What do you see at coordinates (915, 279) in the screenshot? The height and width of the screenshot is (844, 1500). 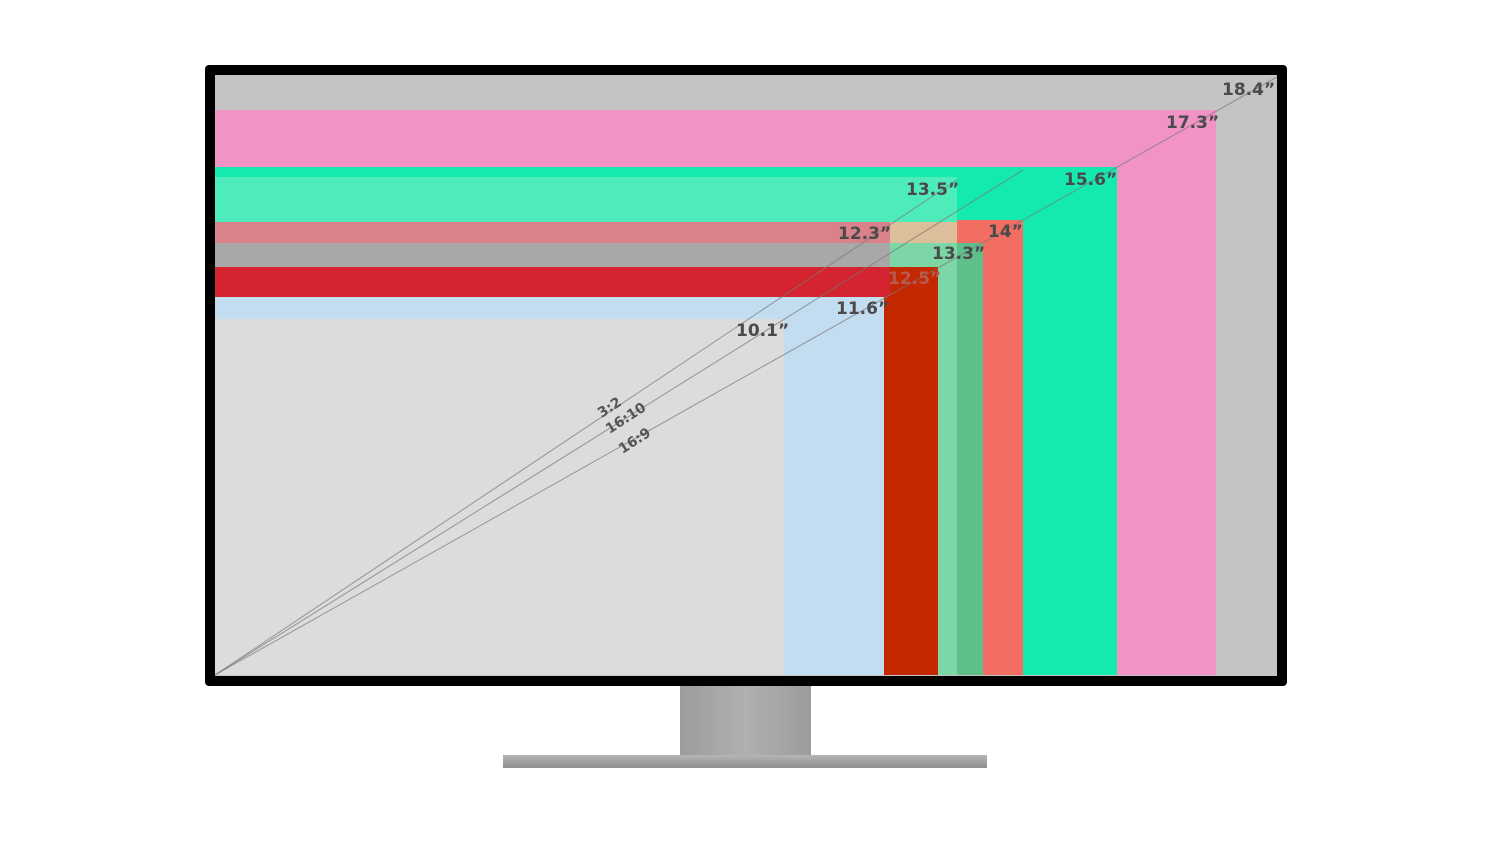 I see `size-label: 12.5”` at bounding box center [915, 279].